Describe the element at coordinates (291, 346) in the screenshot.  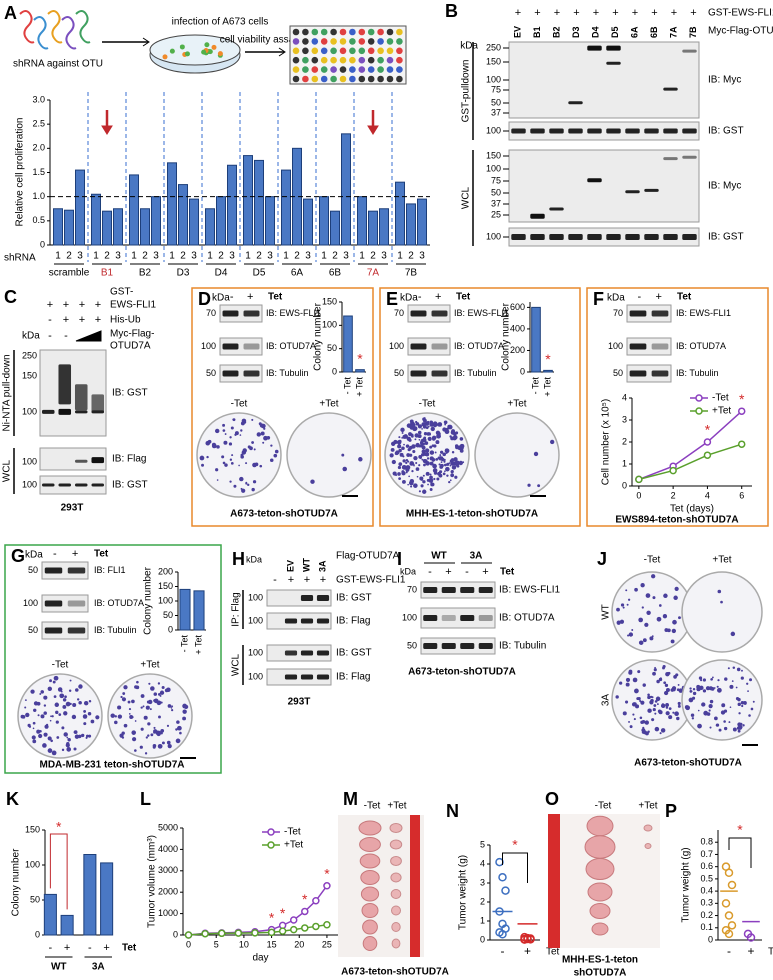
I see `ib-label: IB: OTUD7A` at that location.